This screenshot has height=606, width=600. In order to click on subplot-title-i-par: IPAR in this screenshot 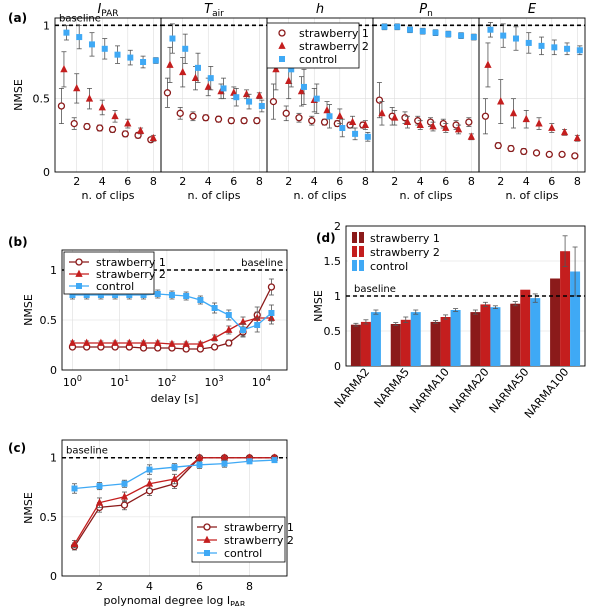, I will do `click(107, 10)`.